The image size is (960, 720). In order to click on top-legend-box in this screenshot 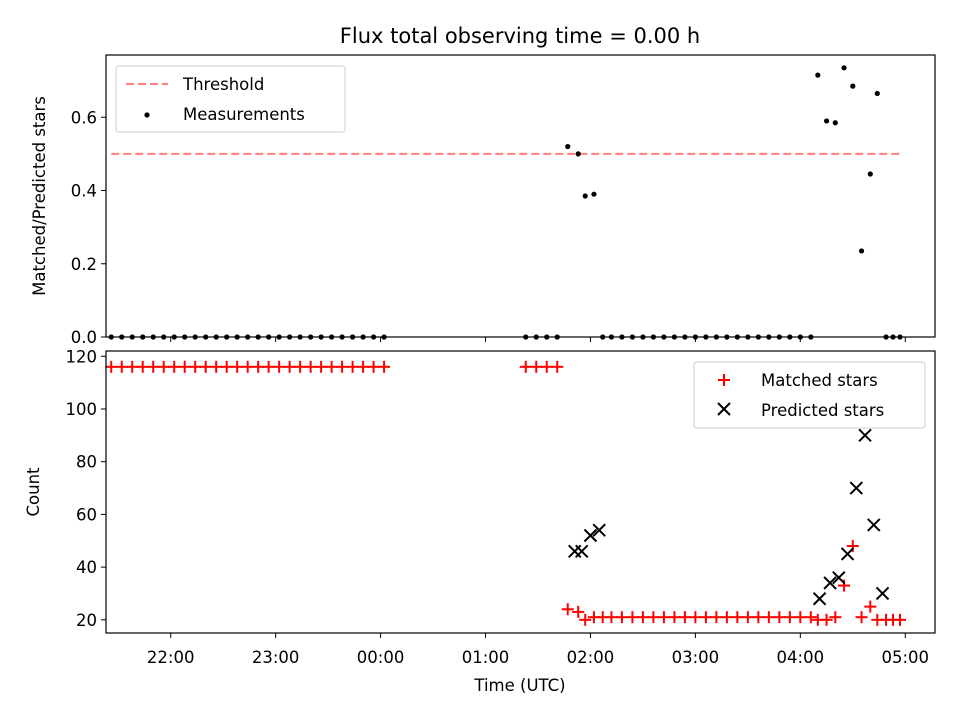, I will do `click(230, 99)`.